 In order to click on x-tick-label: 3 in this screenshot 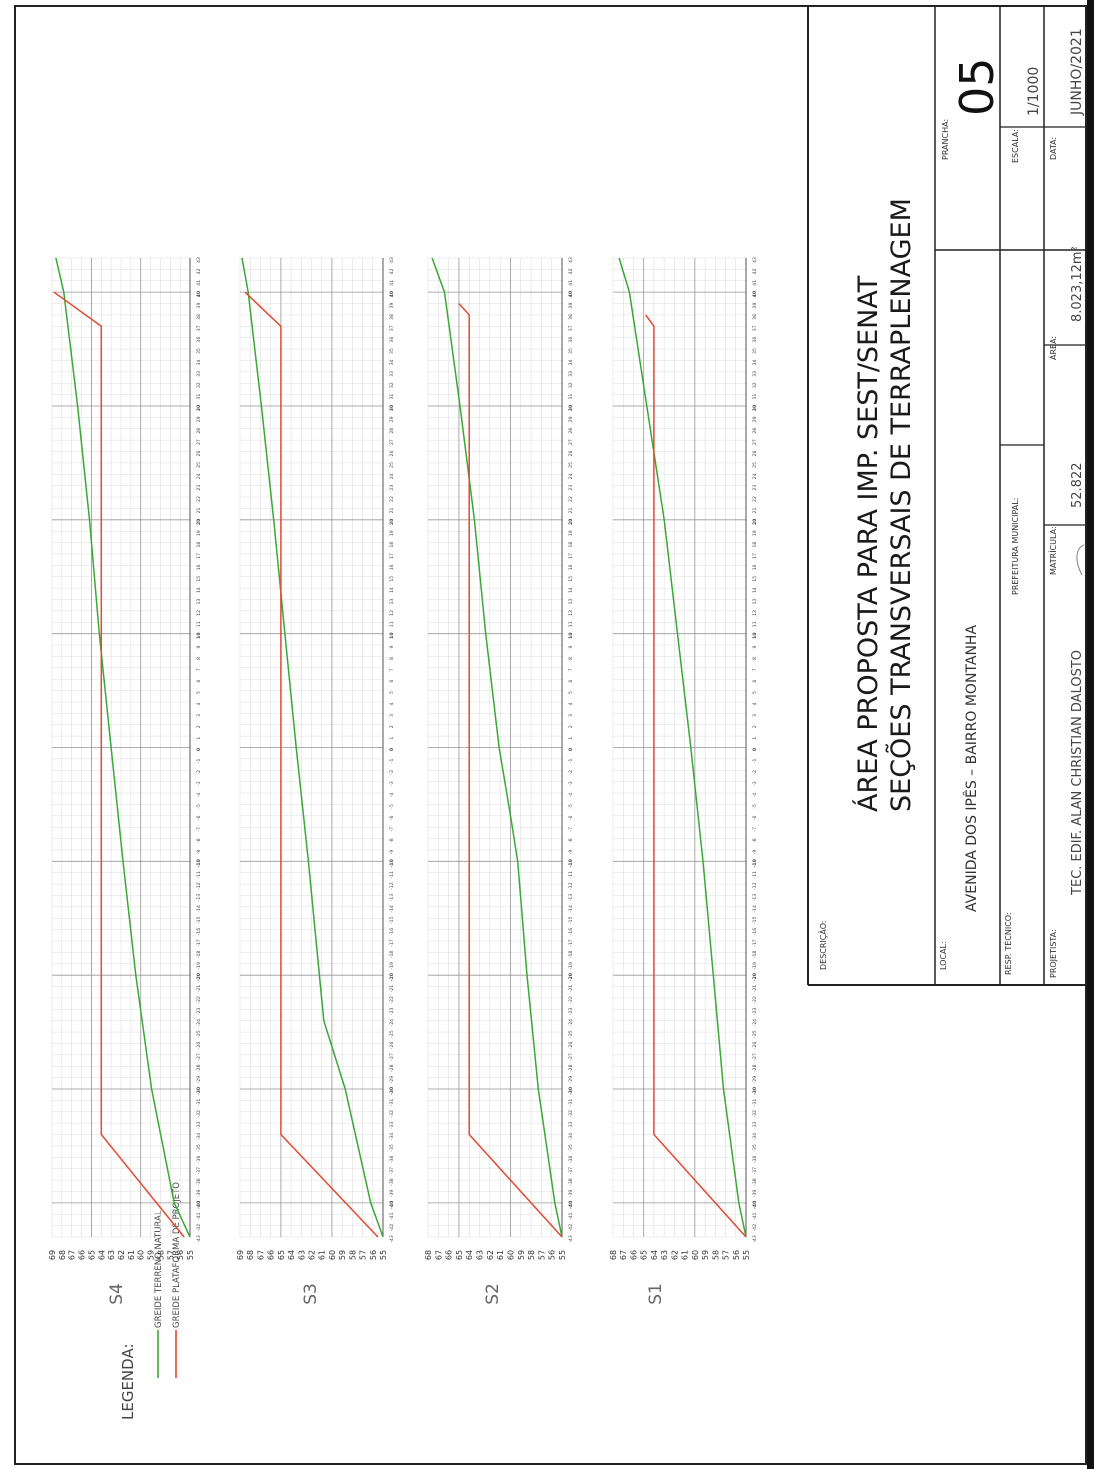, I will do `click(199, 715)`.